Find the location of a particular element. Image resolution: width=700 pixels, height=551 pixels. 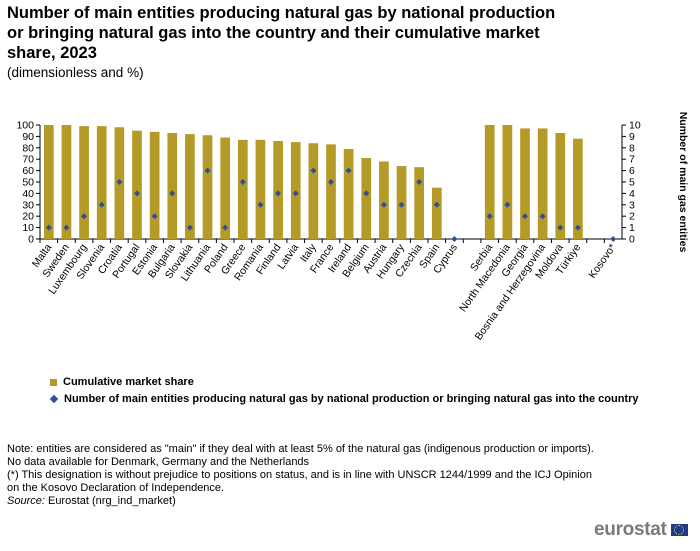

y-tick-label-right: 1 is located at coordinates (632, 228).